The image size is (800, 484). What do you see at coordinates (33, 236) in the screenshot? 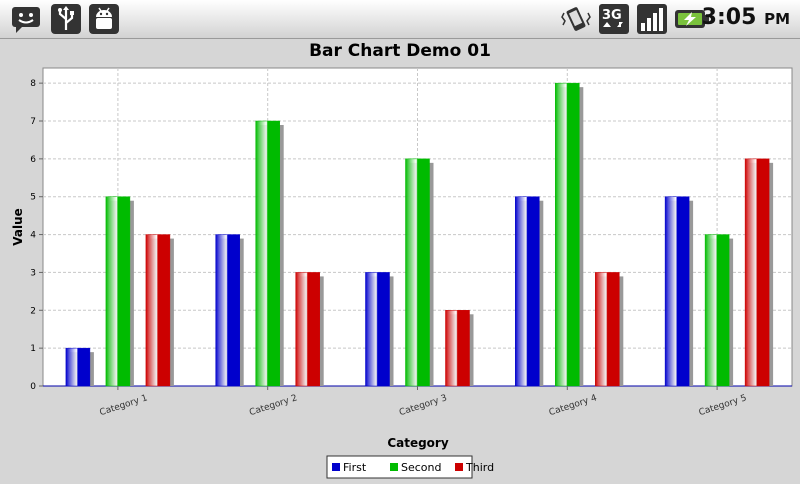
I see `y-tick-label: 4` at bounding box center [33, 236].